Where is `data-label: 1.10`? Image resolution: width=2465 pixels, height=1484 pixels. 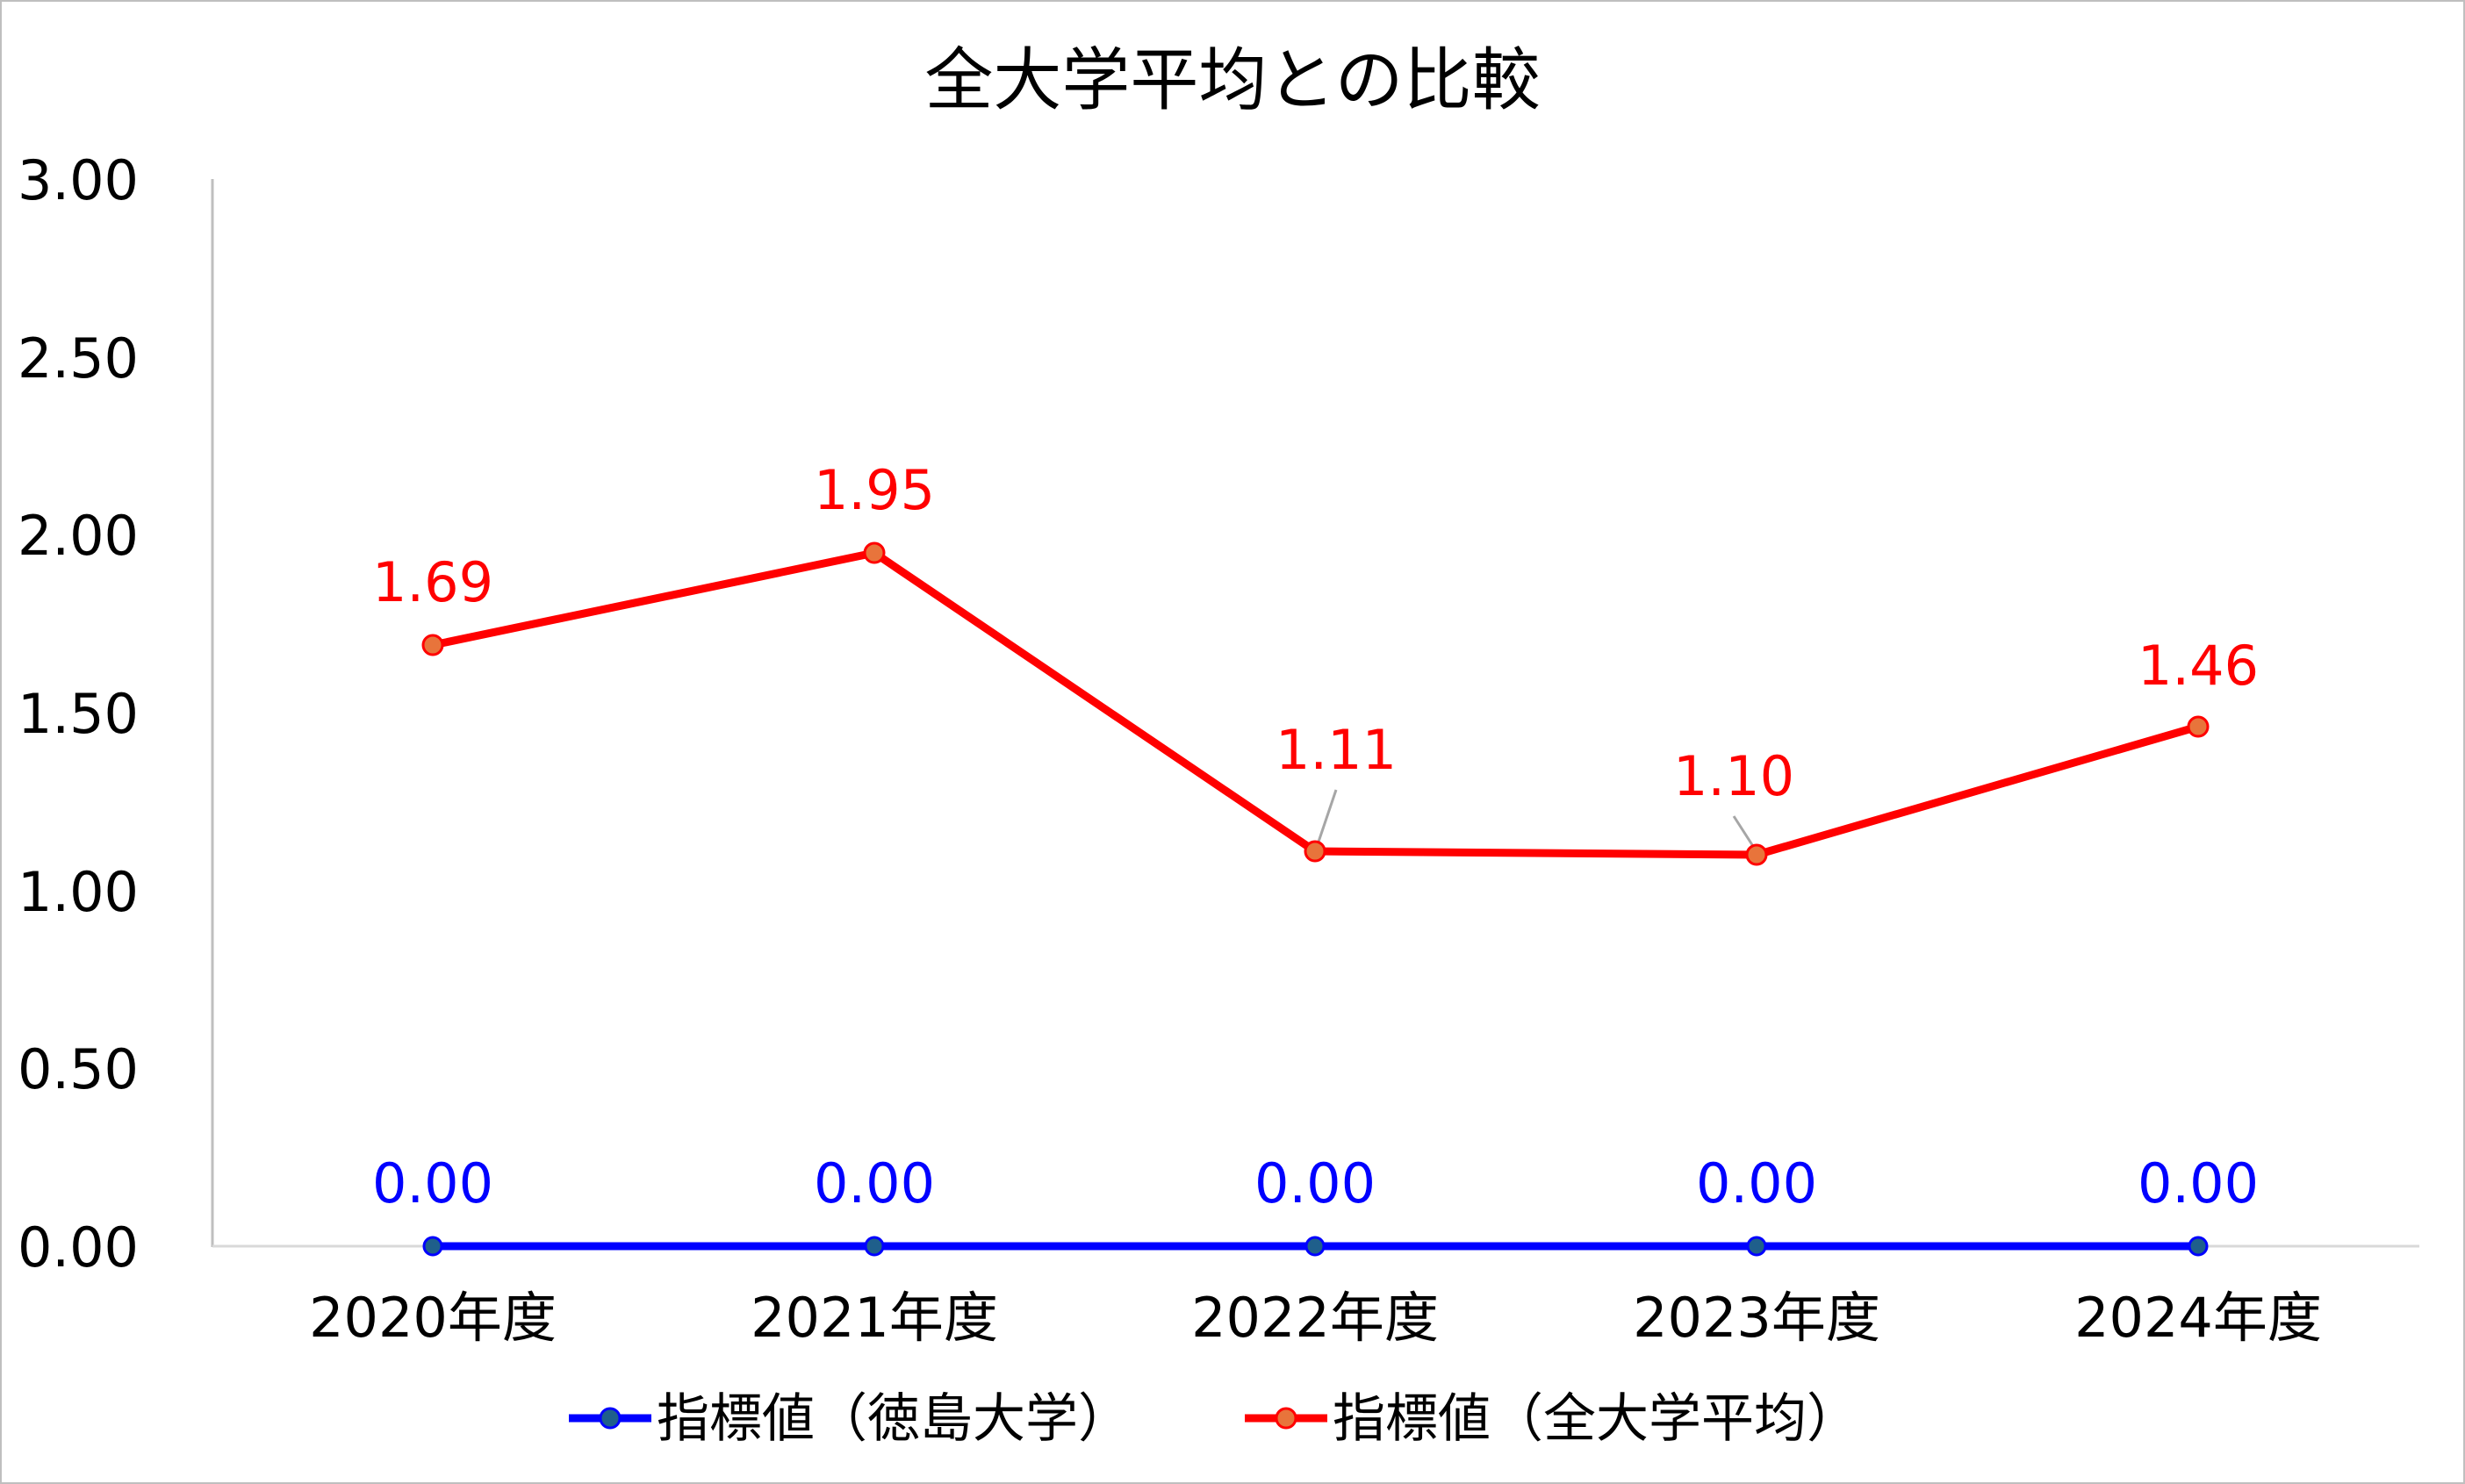 data-label: 1.10 is located at coordinates (1733, 776).